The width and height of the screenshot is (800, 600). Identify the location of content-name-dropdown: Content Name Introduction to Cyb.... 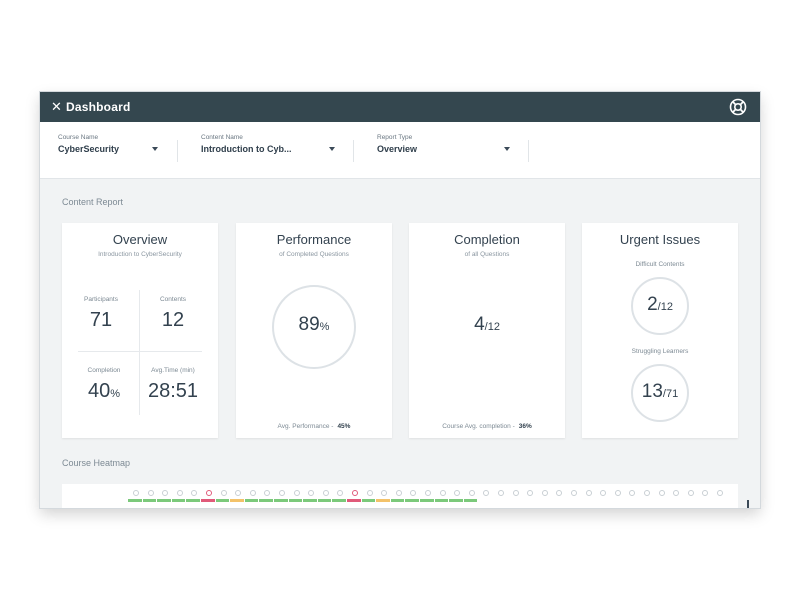
(268, 151).